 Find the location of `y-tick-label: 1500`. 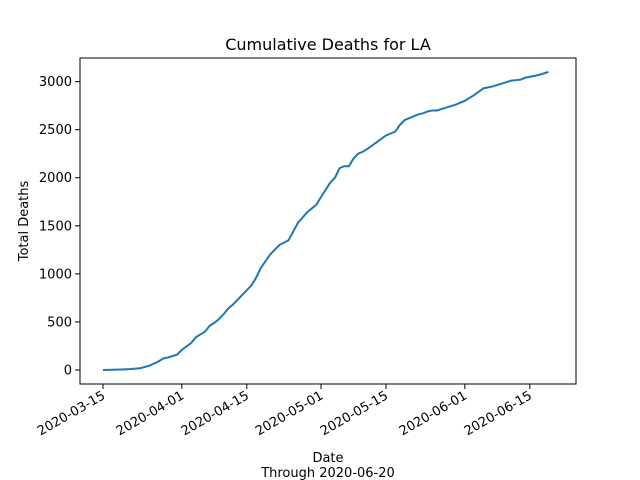

y-tick-label: 1500 is located at coordinates (55, 226).